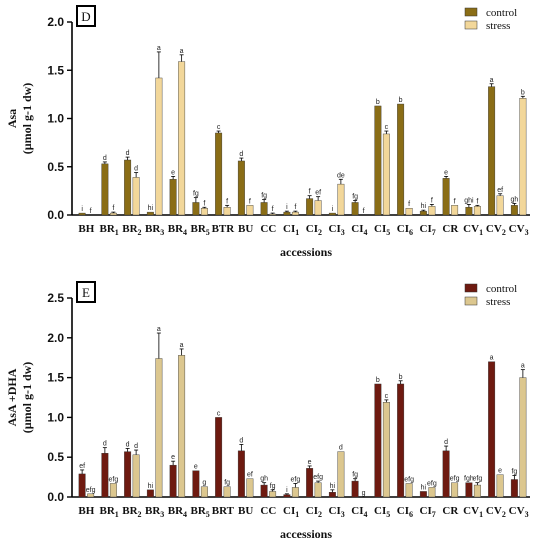 The image size is (548, 550). Describe the element at coordinates (177, 512) in the screenshot. I see `category-label-br4: BR4` at that location.